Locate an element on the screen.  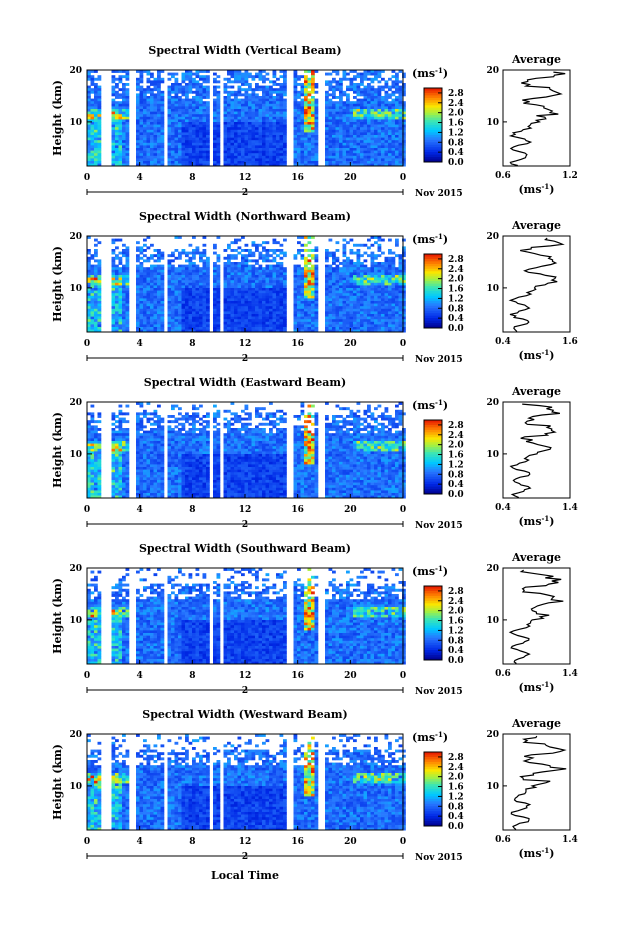
panel-title: Spectral Width (Northward Beam) is located at coordinates (245, 216).